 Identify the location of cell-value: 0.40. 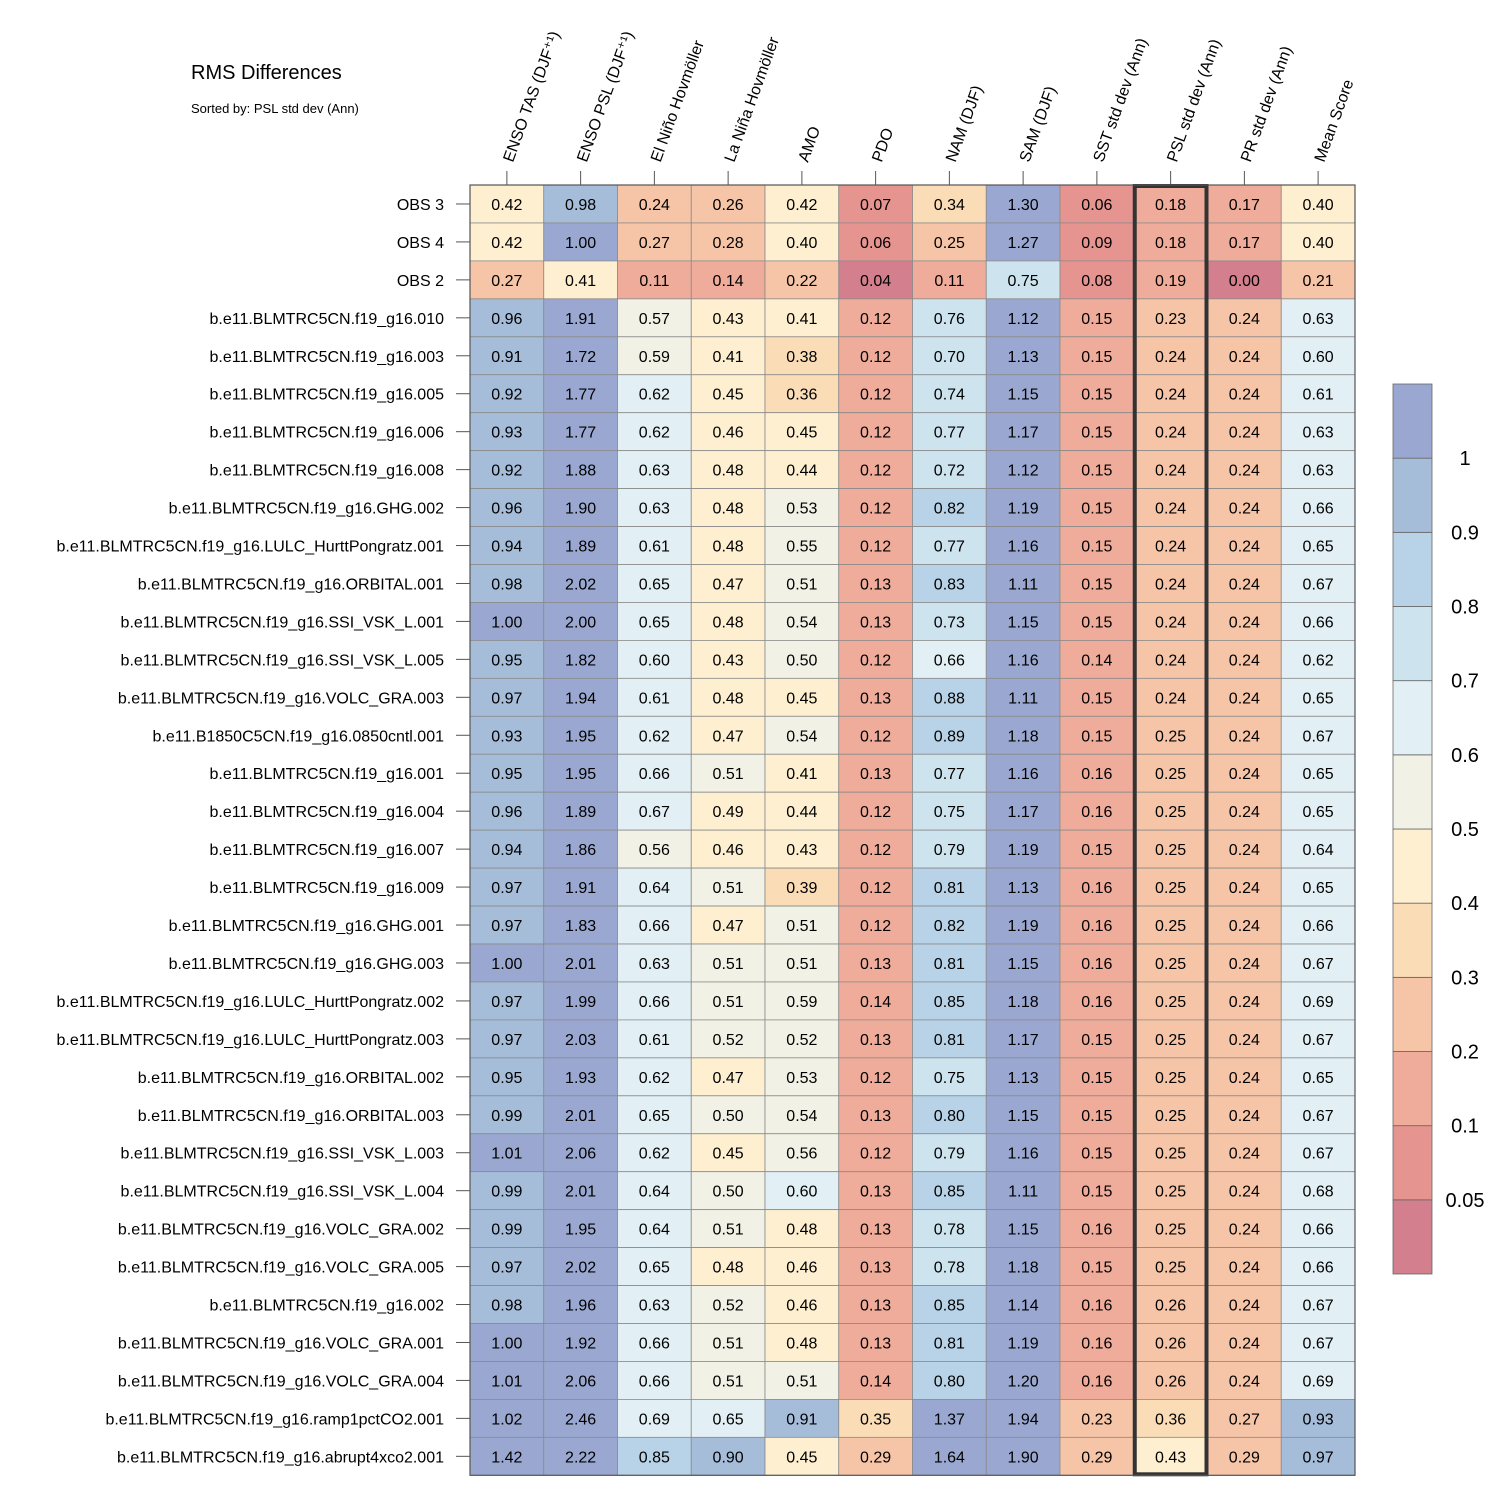
(801, 243).